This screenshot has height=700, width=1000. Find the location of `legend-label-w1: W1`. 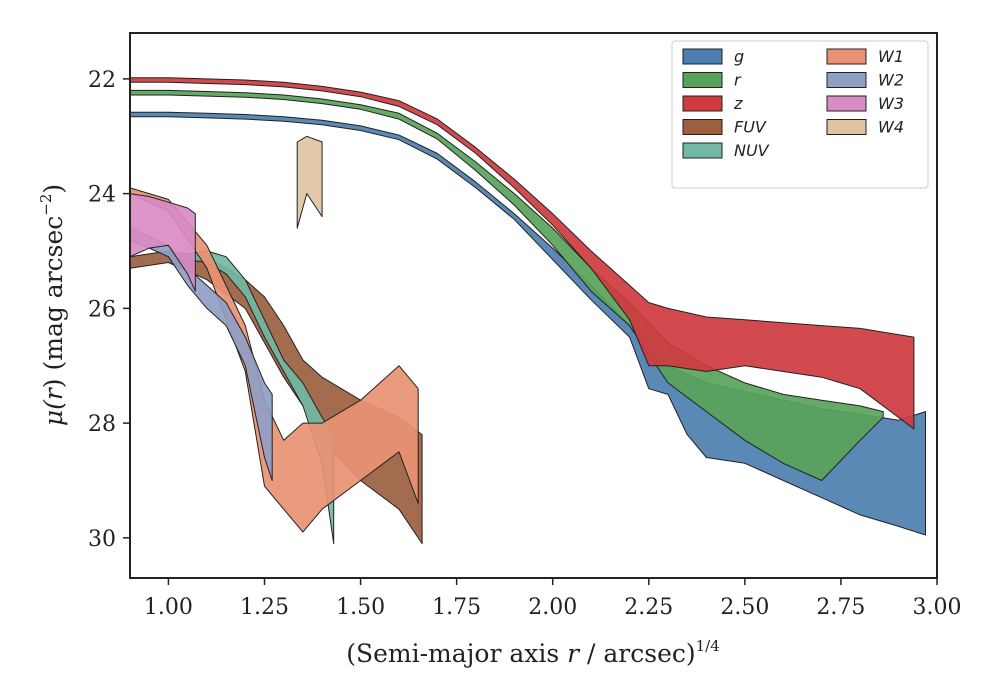

legend-label-w1: W1 is located at coordinates (891, 56).